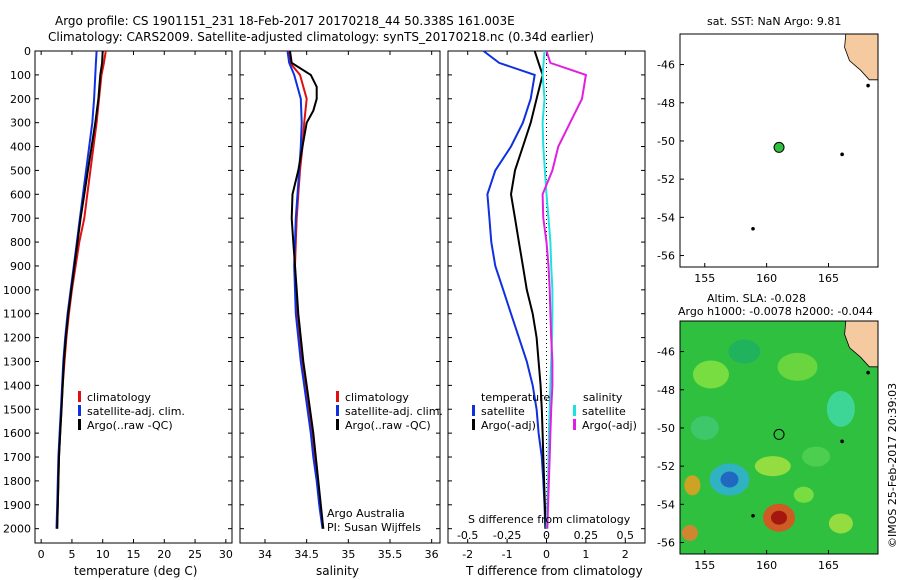 This screenshot has width=900, height=580. What do you see at coordinates (338, 571) in the screenshot?
I see `x-axis-label-salinity: salinity` at bounding box center [338, 571].